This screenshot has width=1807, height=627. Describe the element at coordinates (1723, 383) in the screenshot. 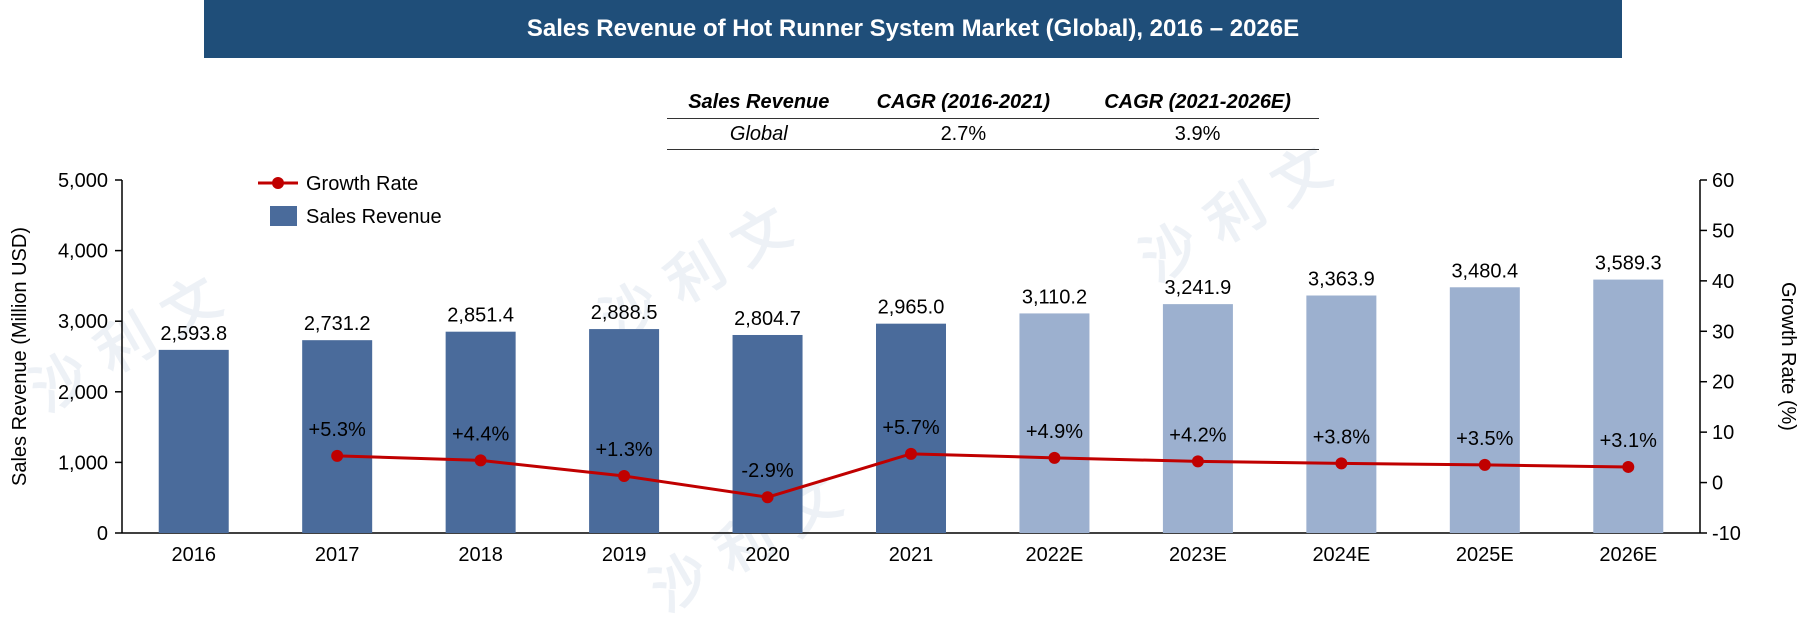

I see `right-axis-tick-label: 20` at that location.